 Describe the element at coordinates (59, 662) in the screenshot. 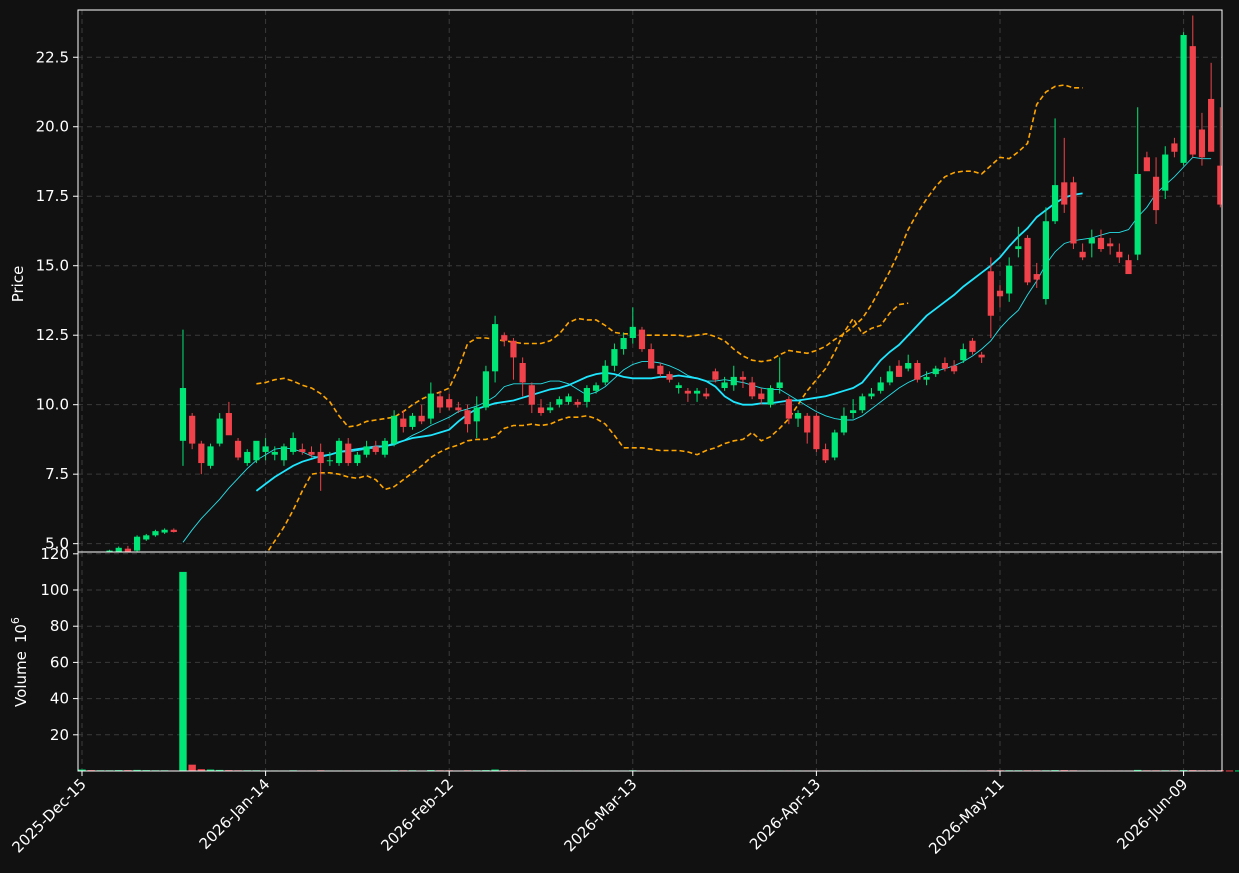

I see `volume-tick-label: 60` at that location.